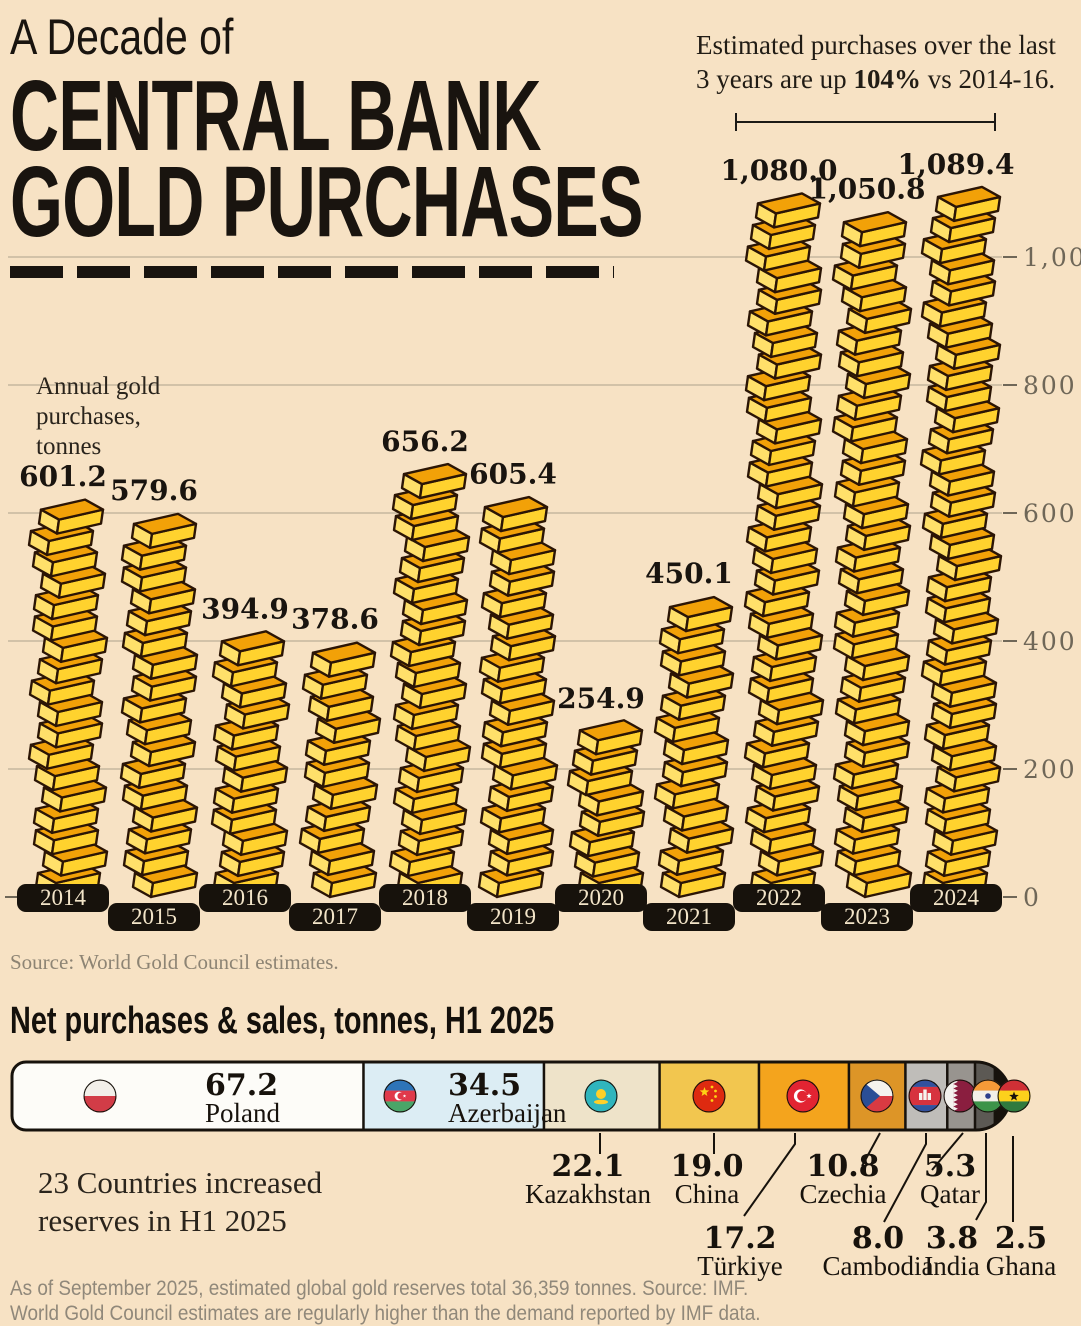  What do you see at coordinates (241, 1085) in the screenshot?
I see `country-value-poland: 67.2` at bounding box center [241, 1085].